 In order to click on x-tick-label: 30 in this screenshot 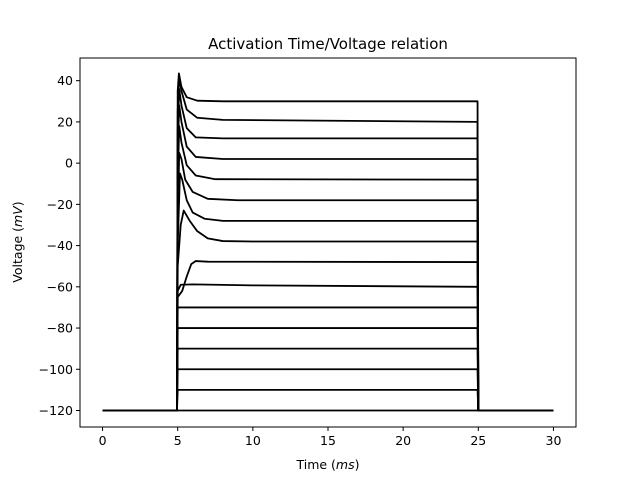, I will do `click(554, 440)`.